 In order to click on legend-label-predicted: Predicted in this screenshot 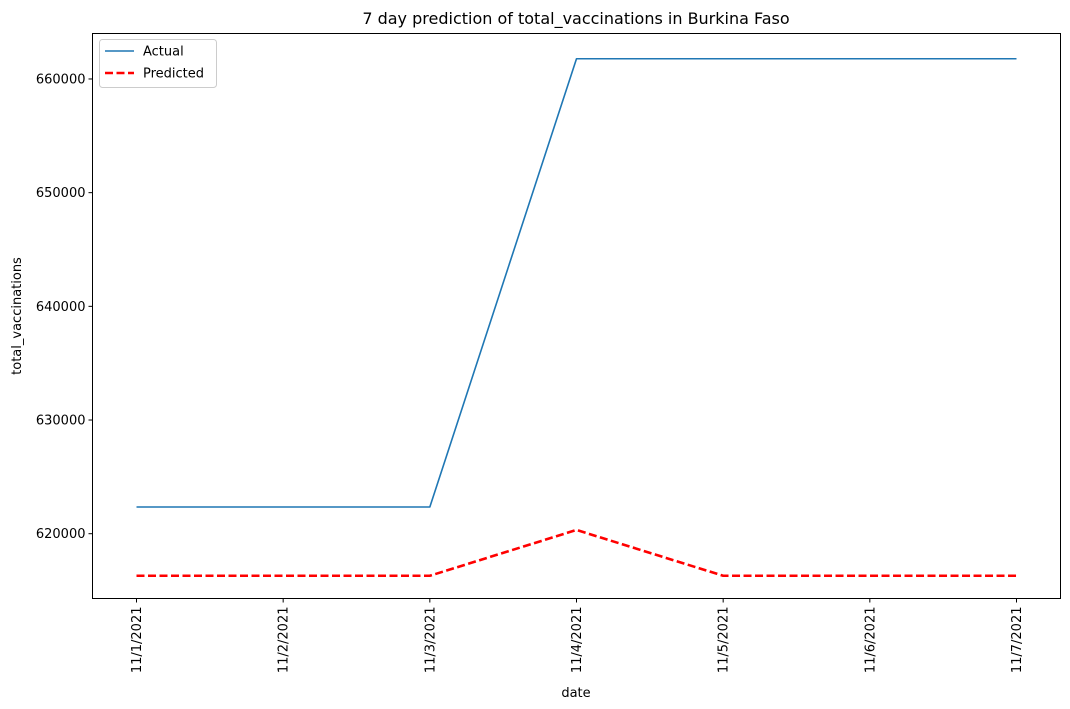, I will do `click(173, 74)`.